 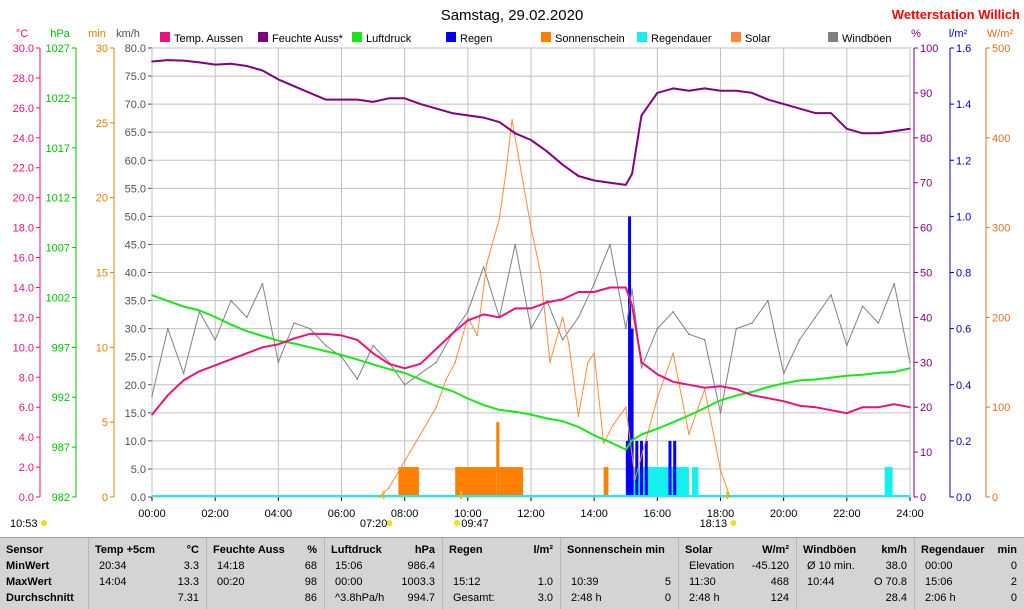 I want to click on row-label-min: MinWert, so click(x=28, y=566).